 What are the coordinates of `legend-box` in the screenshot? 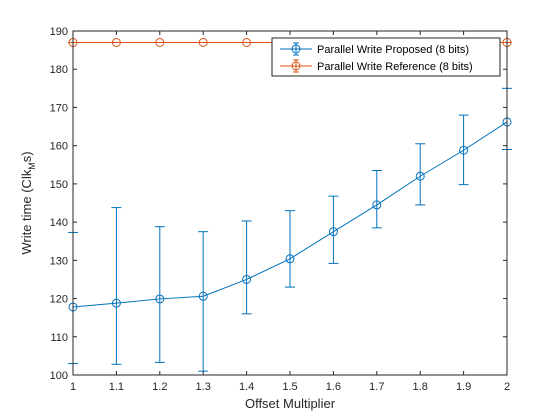 It's located at (386, 57).